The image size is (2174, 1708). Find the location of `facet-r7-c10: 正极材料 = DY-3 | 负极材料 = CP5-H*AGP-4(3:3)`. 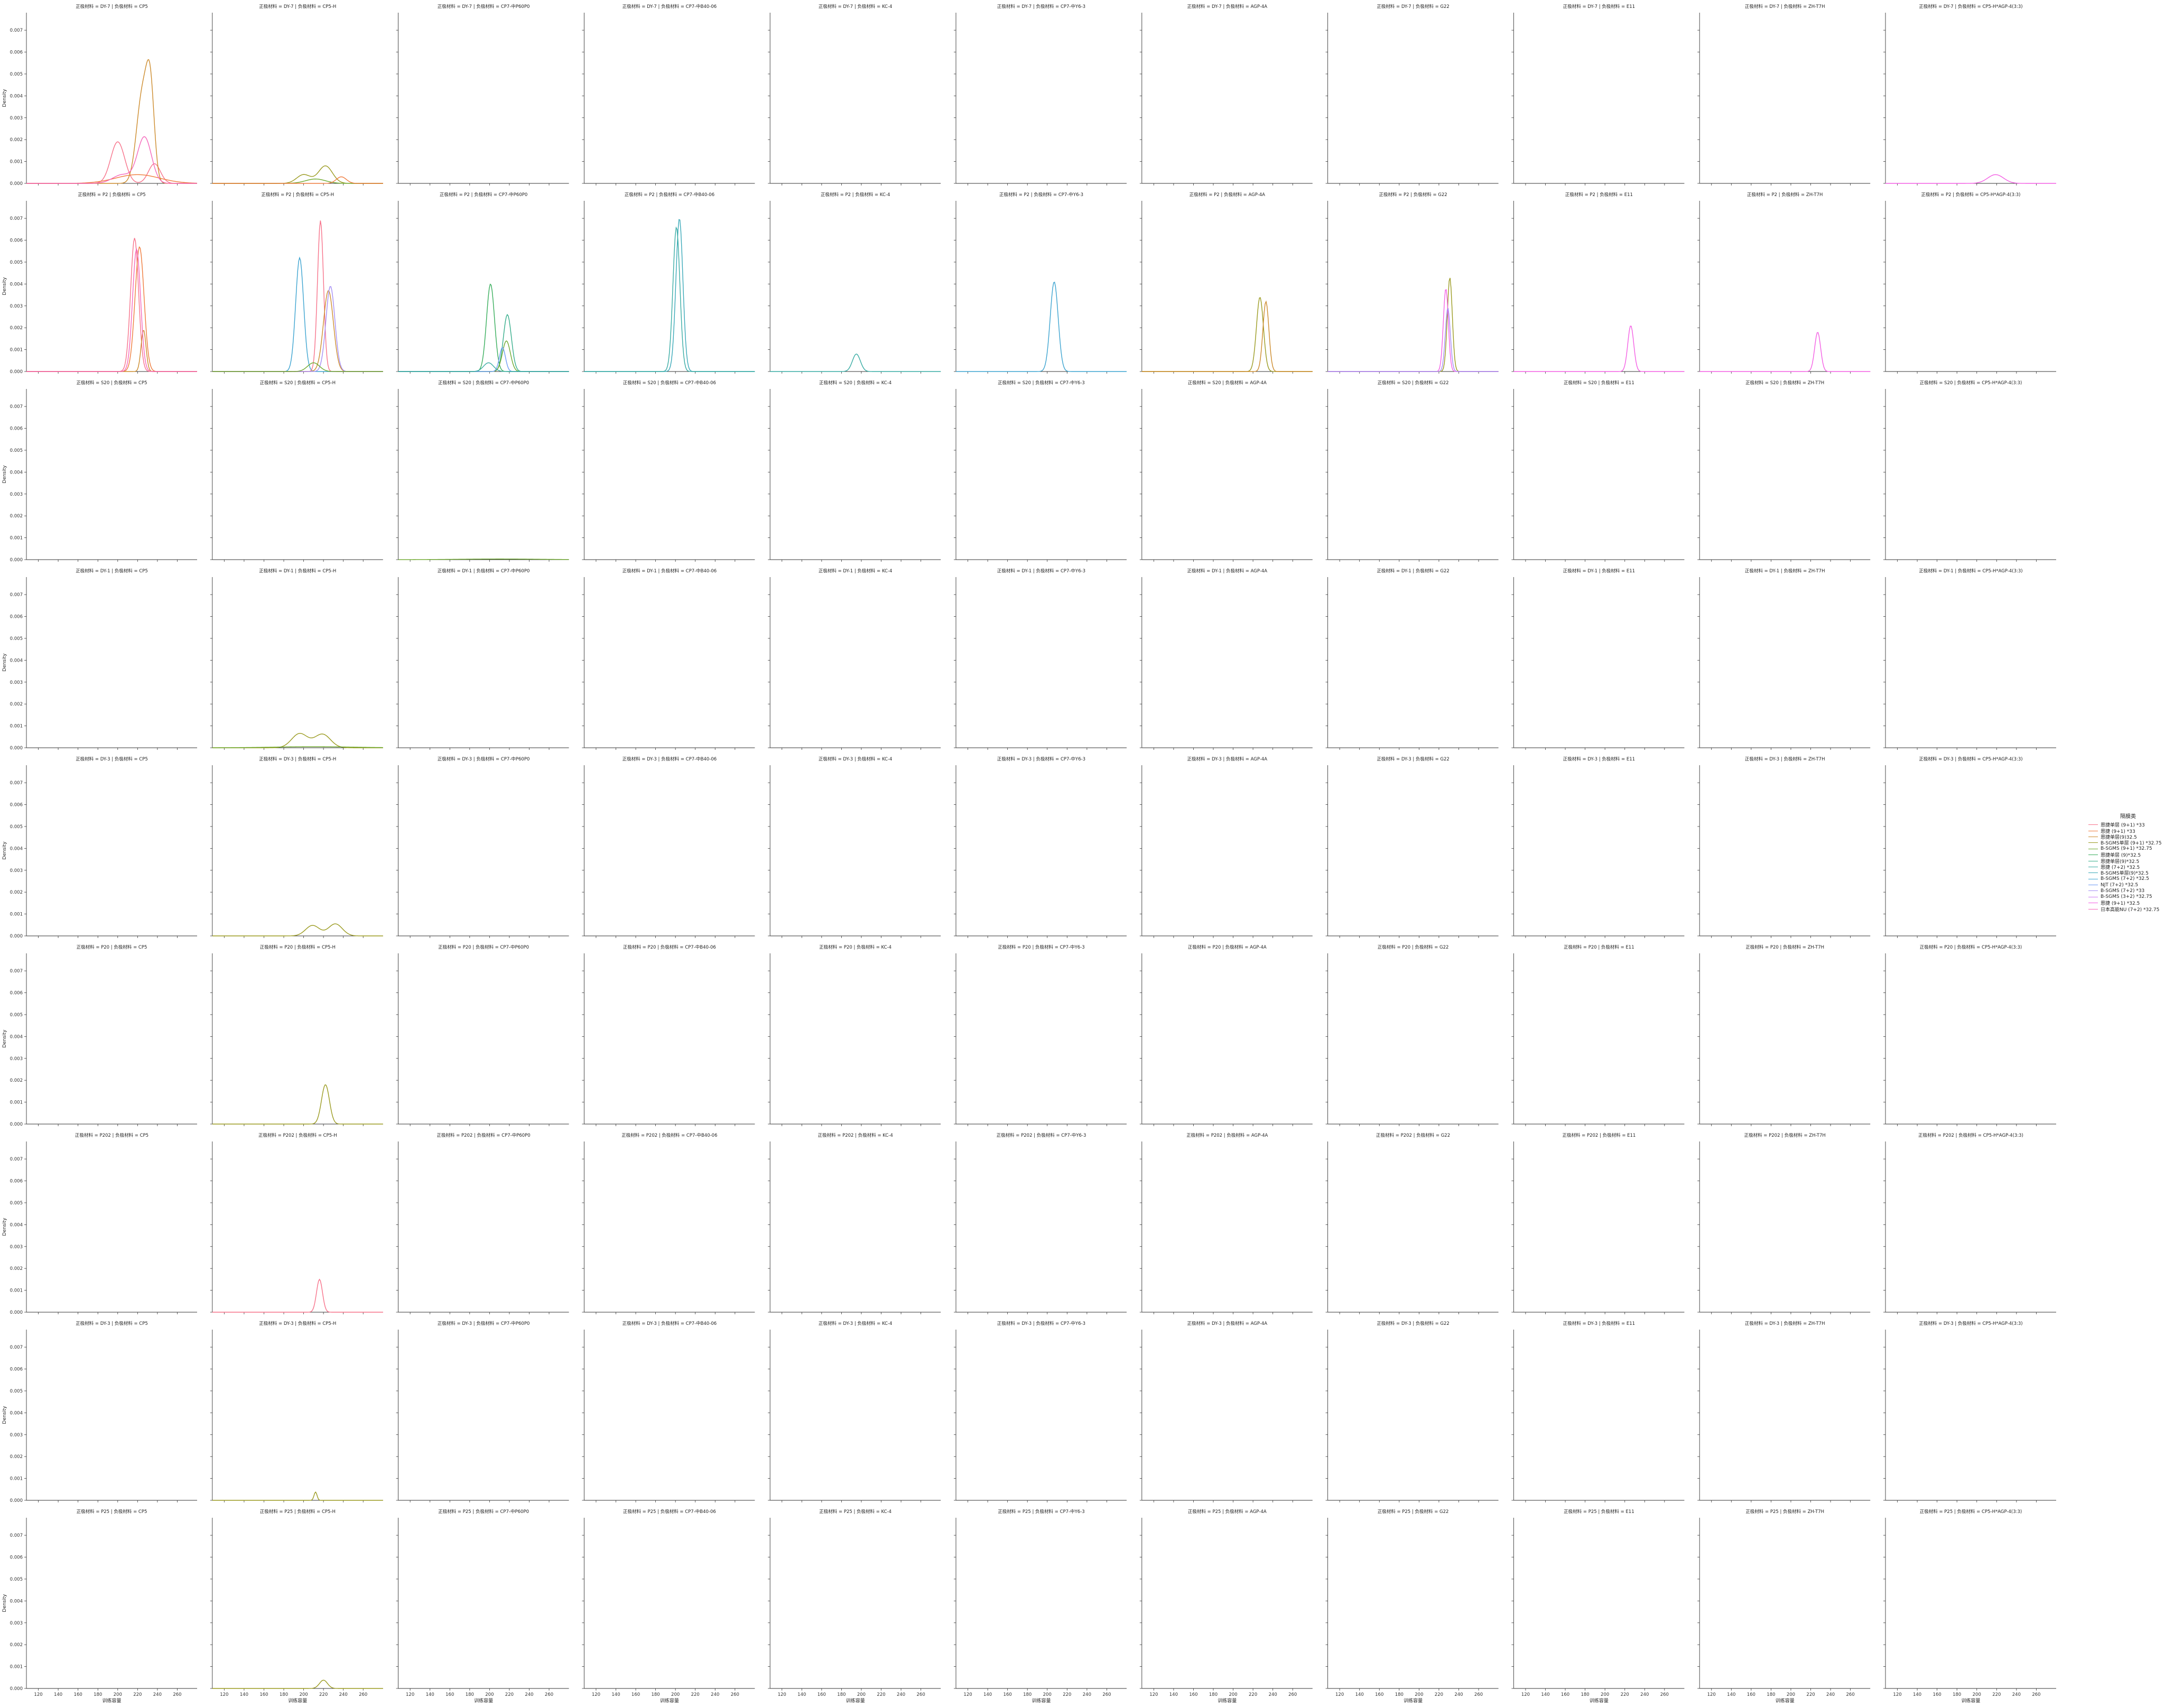

facet-r7-c10: 正极材料 = DY-3 | 负极材料 = CP5-H*AGP-4(3:3) is located at coordinates (1969, 1412).